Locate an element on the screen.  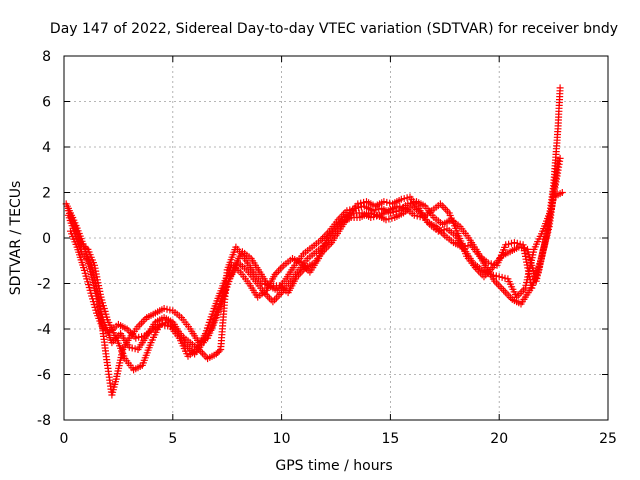
y-tick-label: 2 is located at coordinates (46, 194).